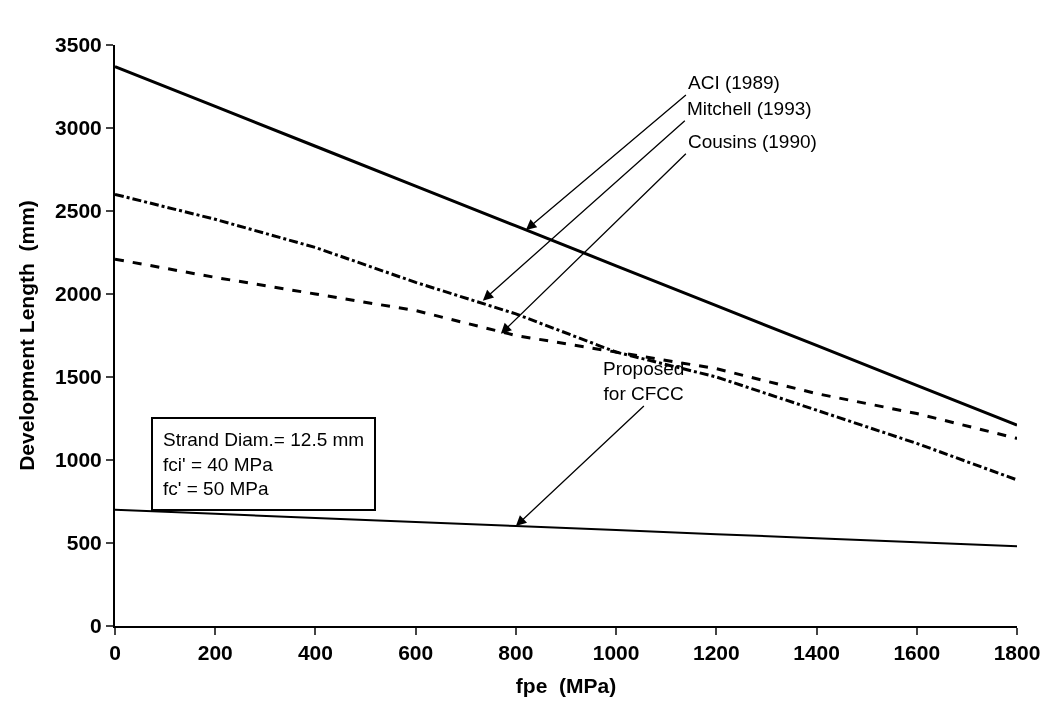 This screenshot has height=721, width=1057. What do you see at coordinates (215, 653) in the screenshot?
I see `x-tick-label: 200` at bounding box center [215, 653].